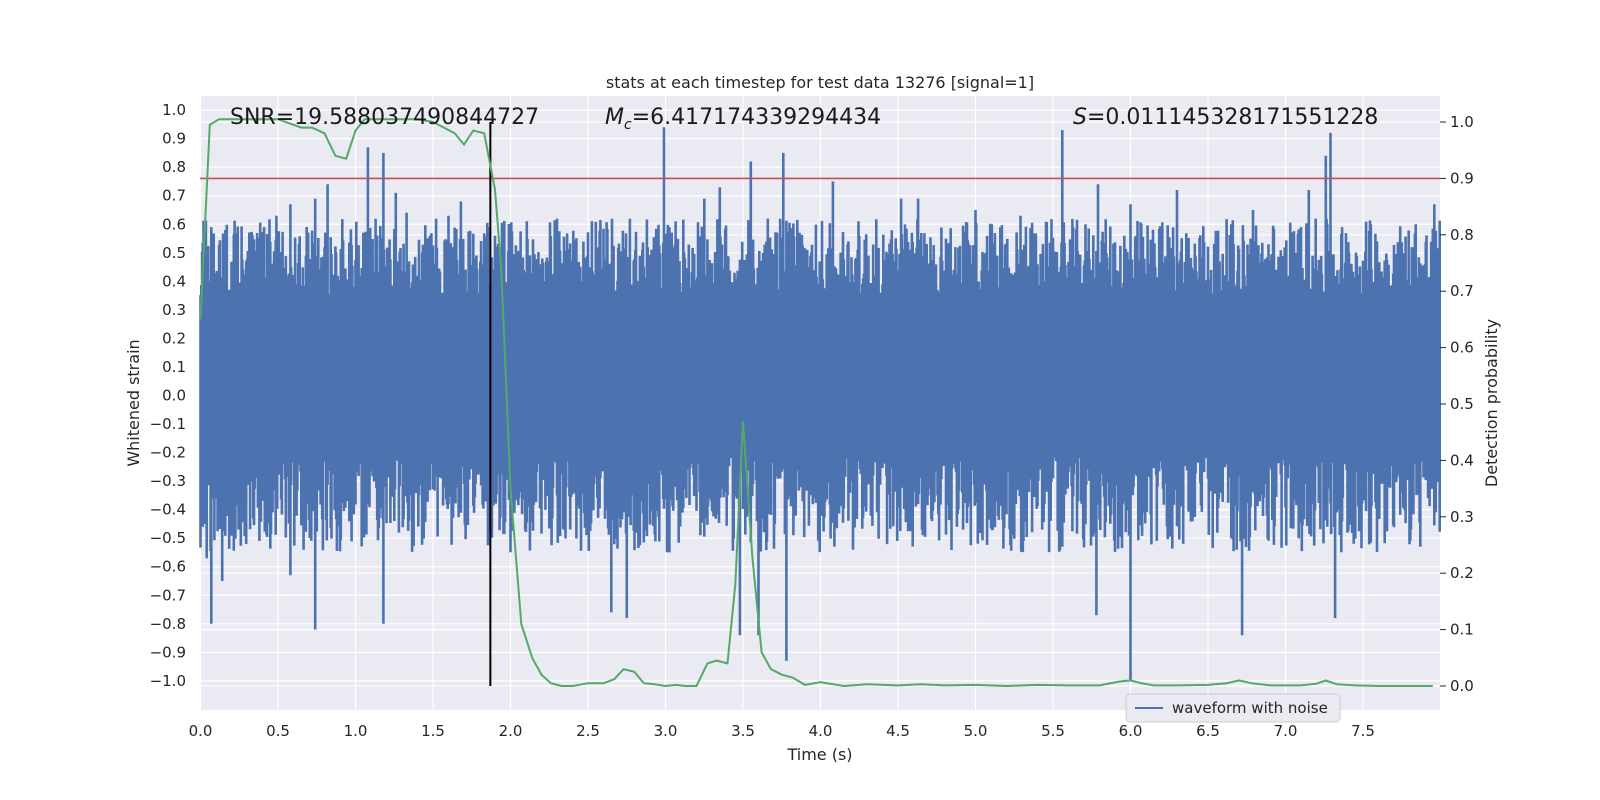 This screenshot has width=1600, height=800. What do you see at coordinates (756, 117) in the screenshot?
I see `chirp-mass-value: =6.417174339294434` at bounding box center [756, 117].